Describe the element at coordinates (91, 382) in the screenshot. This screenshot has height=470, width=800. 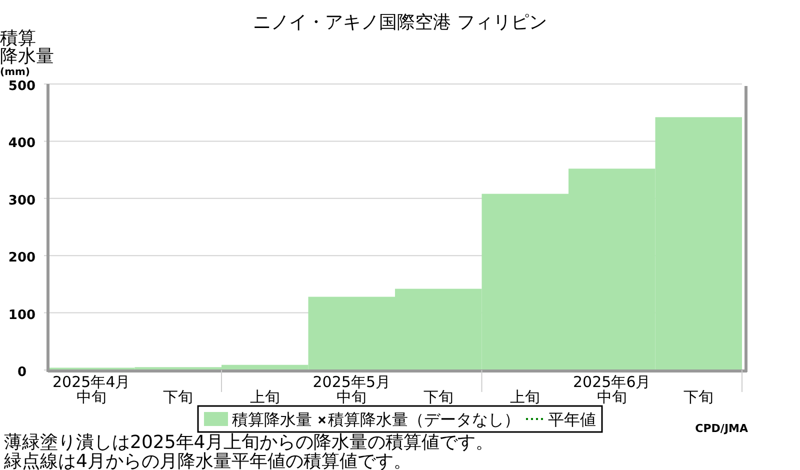
I see `text: 2025年4月` at that location.